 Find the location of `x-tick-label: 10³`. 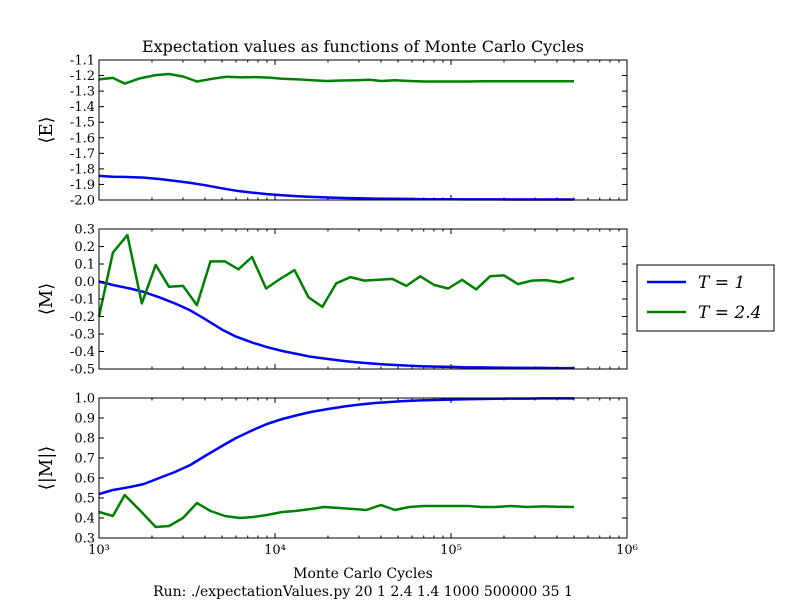

x-tick-label: 10³ is located at coordinates (99, 550).